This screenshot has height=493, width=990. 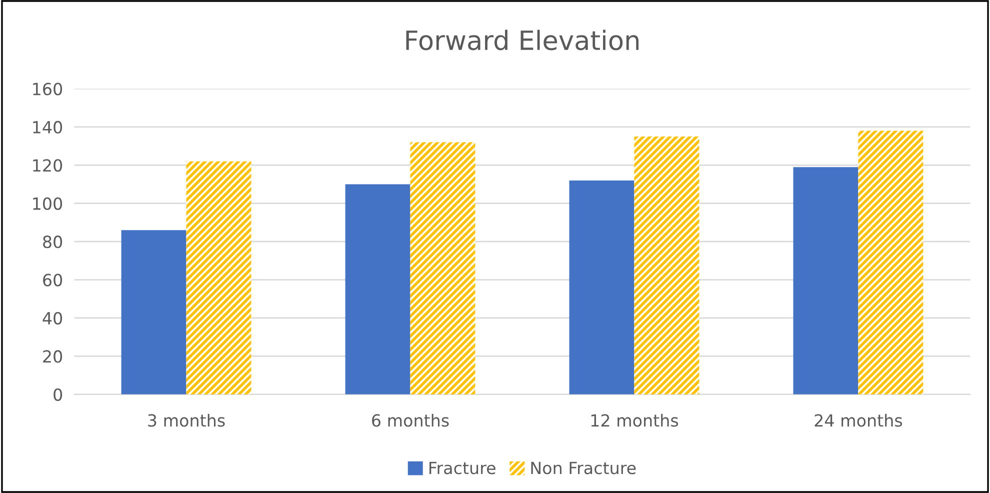 What do you see at coordinates (47, 127) in the screenshot?
I see `y-tick-label: 140` at bounding box center [47, 127].